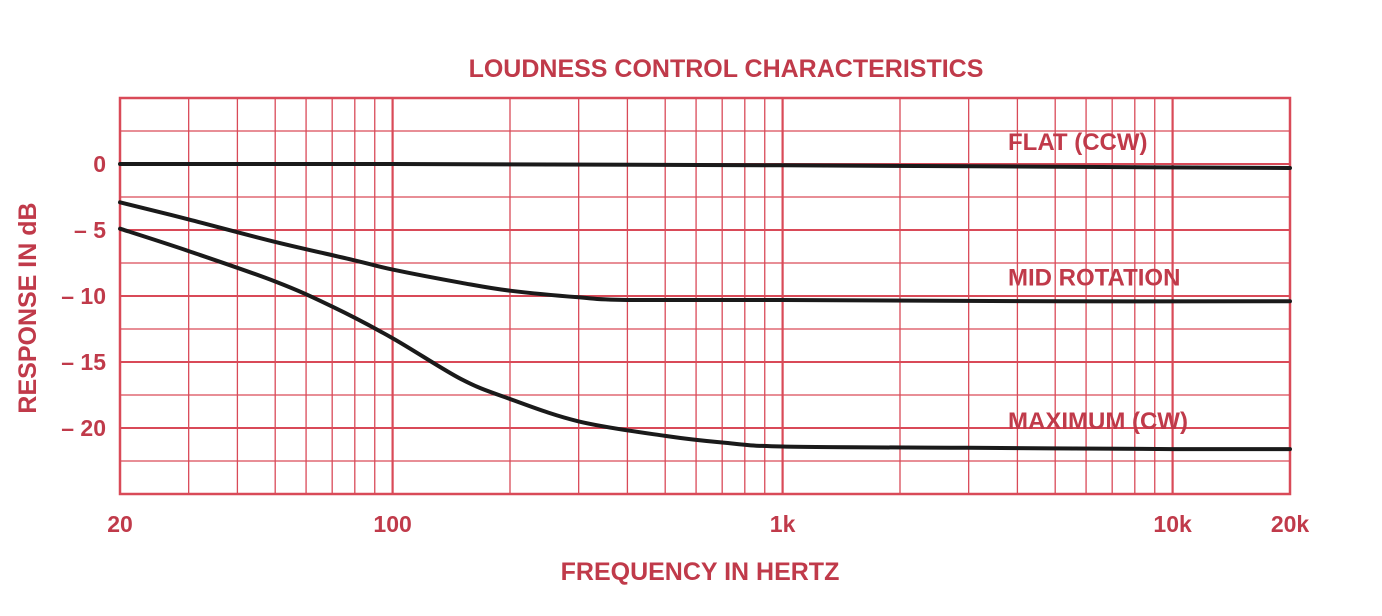 Image resolution: width=1382 pixels, height=616 pixels. What do you see at coordinates (83, 296) in the screenshot?
I see `y-tick-label: – 10` at bounding box center [83, 296].